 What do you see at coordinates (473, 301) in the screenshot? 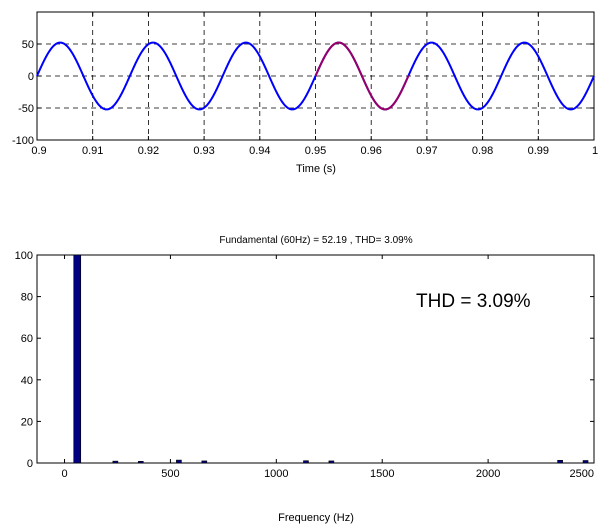
I see `thd-annotation: THD = 3.09%` at bounding box center [473, 301].